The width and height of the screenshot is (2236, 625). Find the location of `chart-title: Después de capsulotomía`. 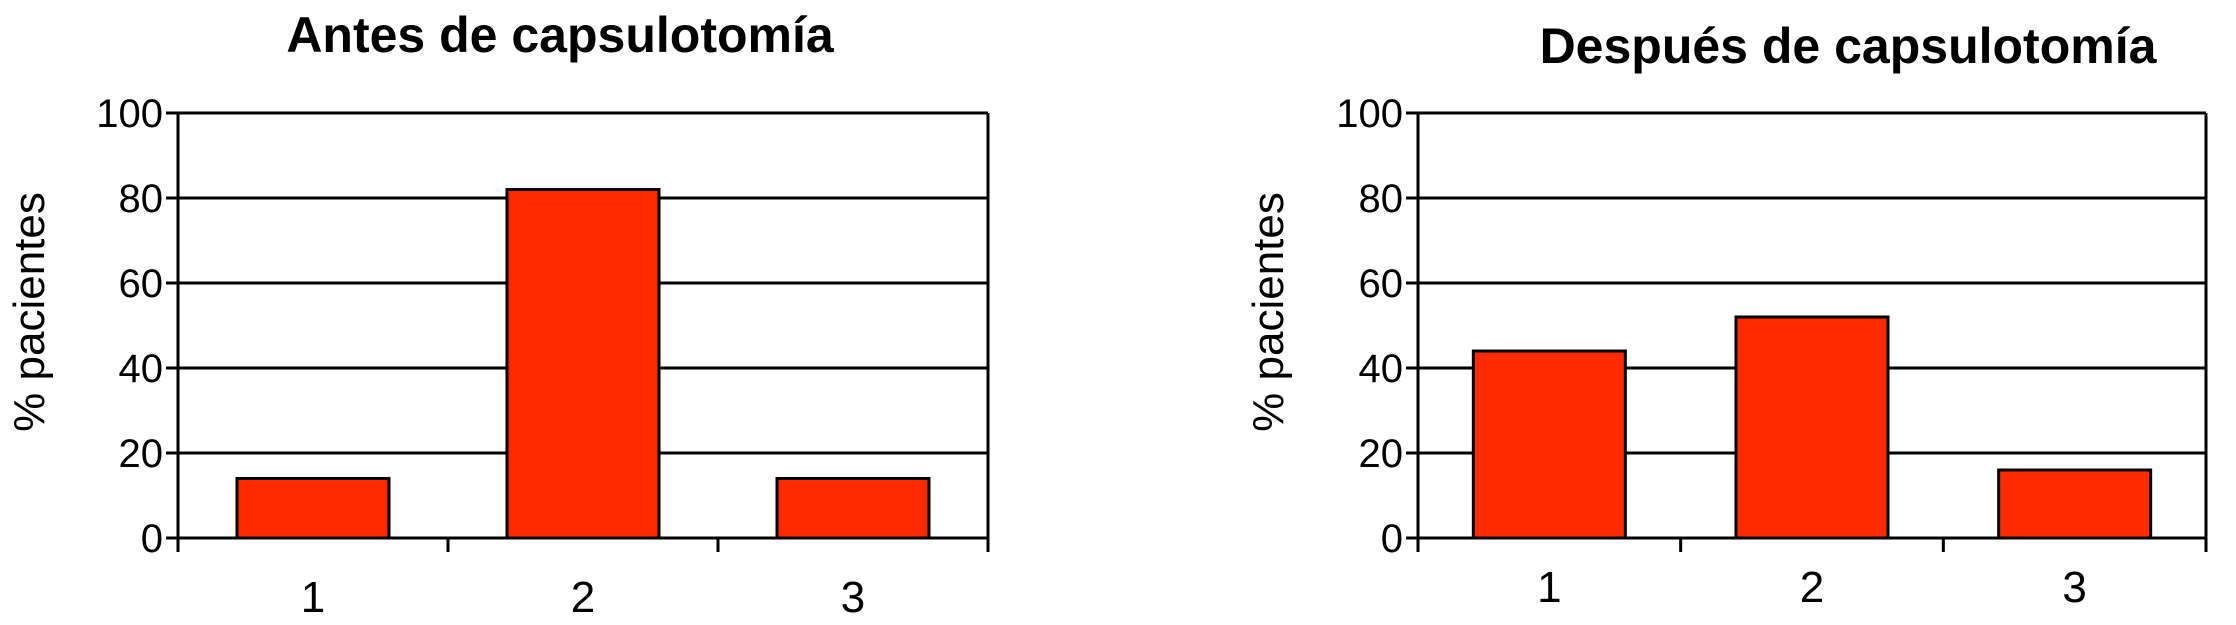

chart-title: Después de capsulotomía is located at coordinates (1849, 46).